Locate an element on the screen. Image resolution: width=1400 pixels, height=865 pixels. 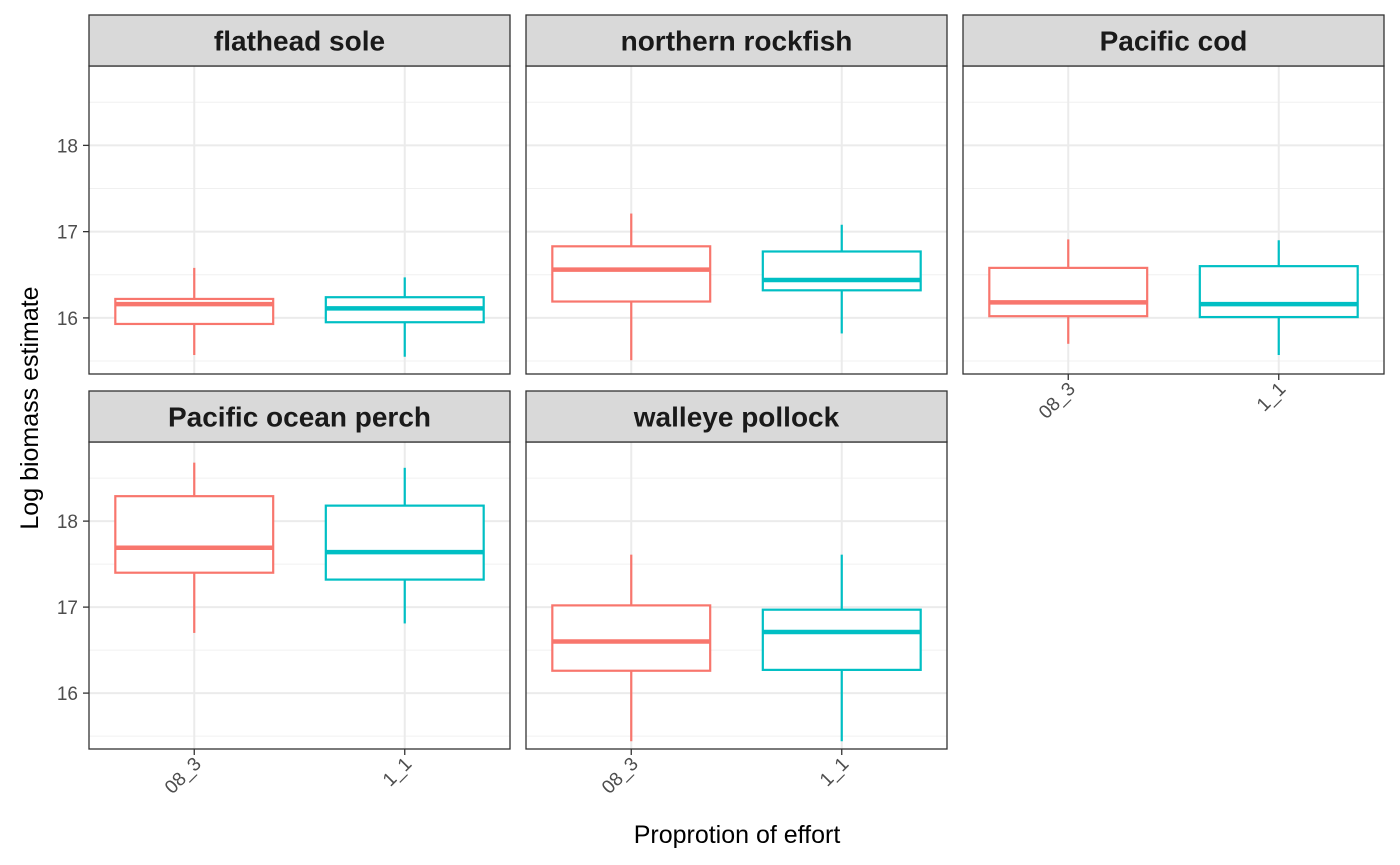
y-axis-title: Log biomass estimate is located at coordinates (30, 407).